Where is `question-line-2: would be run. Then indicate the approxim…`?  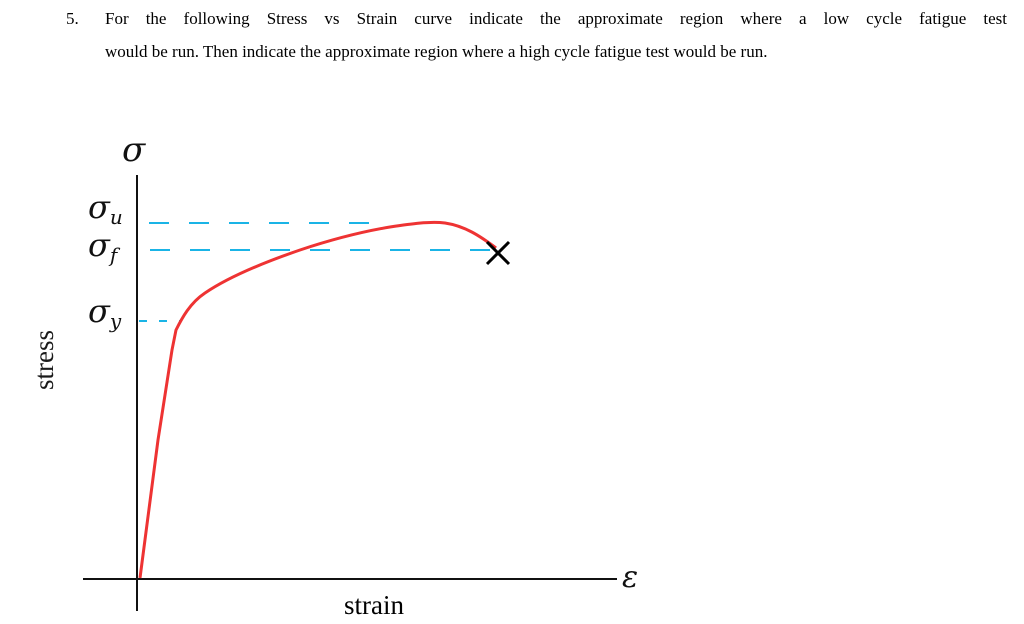
question-line-2: would be run. Then indicate the approxim… is located at coordinates (436, 51).